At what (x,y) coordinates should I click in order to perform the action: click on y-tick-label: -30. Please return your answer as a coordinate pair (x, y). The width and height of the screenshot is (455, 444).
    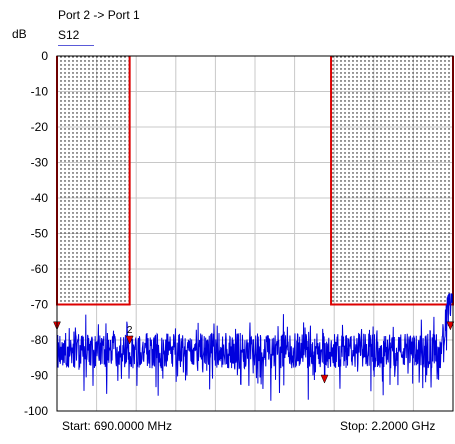
    Looking at the image, I should click on (40, 163).